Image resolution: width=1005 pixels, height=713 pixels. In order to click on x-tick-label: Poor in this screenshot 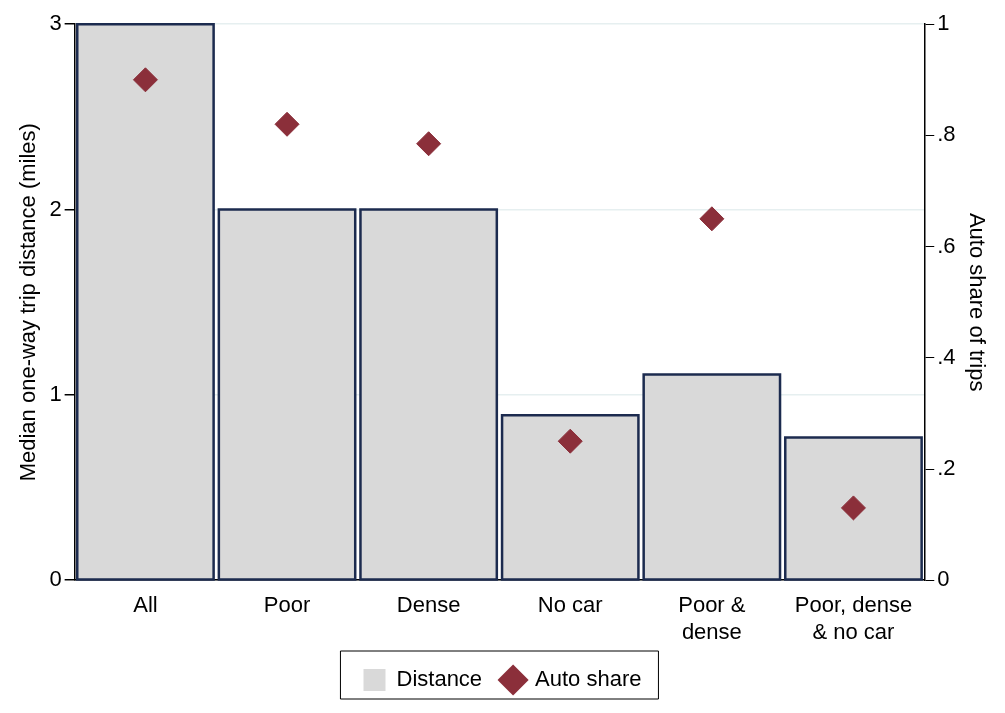, I will do `click(287, 605)`.